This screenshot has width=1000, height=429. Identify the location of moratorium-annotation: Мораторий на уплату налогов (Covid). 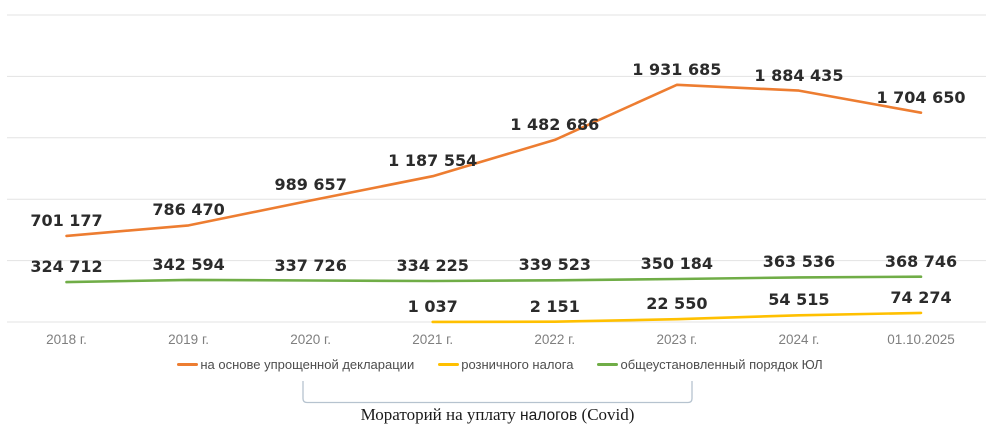
(497, 415).